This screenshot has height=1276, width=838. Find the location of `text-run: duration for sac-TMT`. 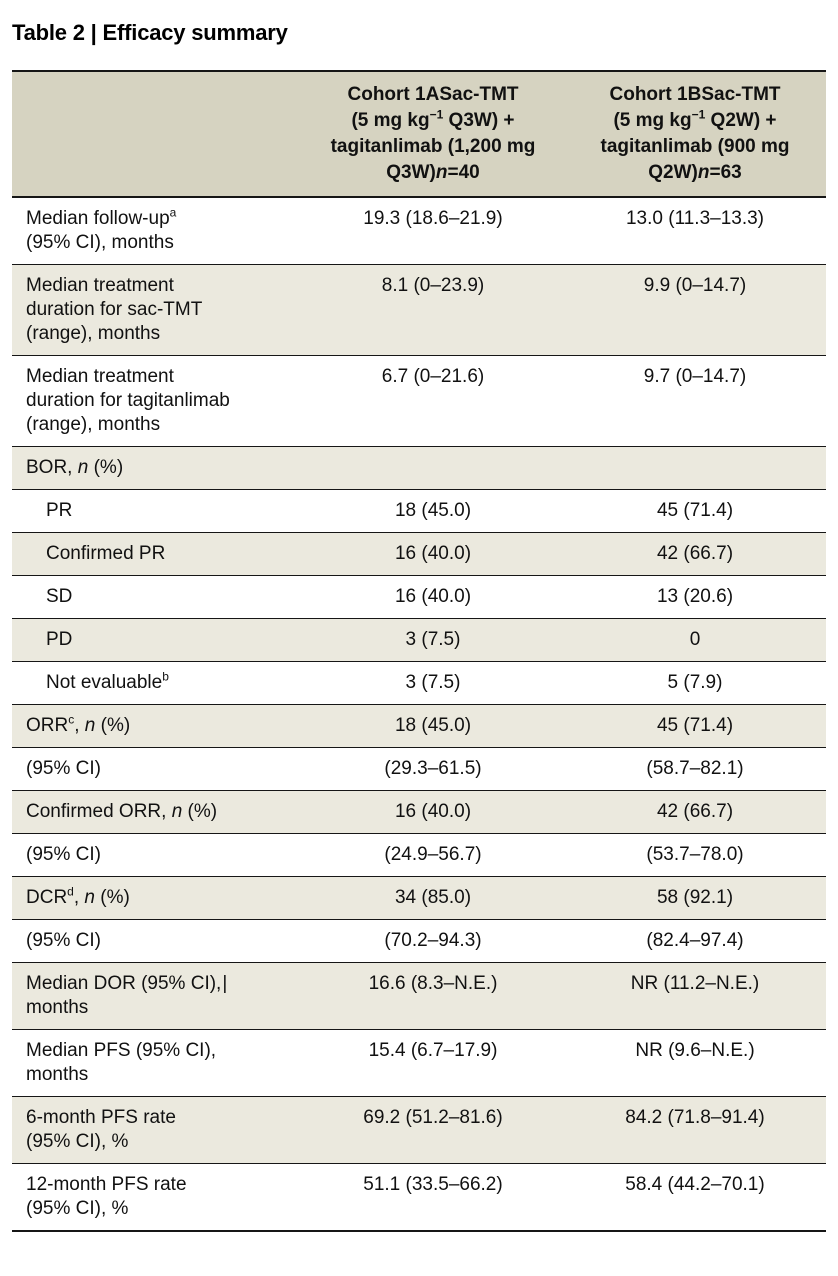

text-run: duration for sac-TMT is located at coordinates (114, 309).